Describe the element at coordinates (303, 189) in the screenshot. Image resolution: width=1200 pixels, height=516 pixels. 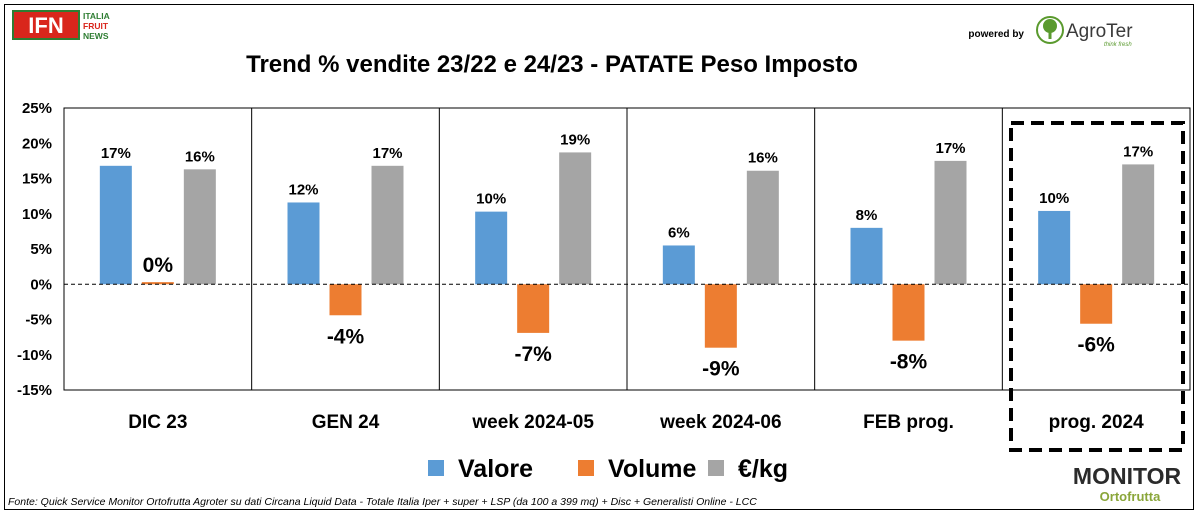
I see `data-label: 12%` at that location.